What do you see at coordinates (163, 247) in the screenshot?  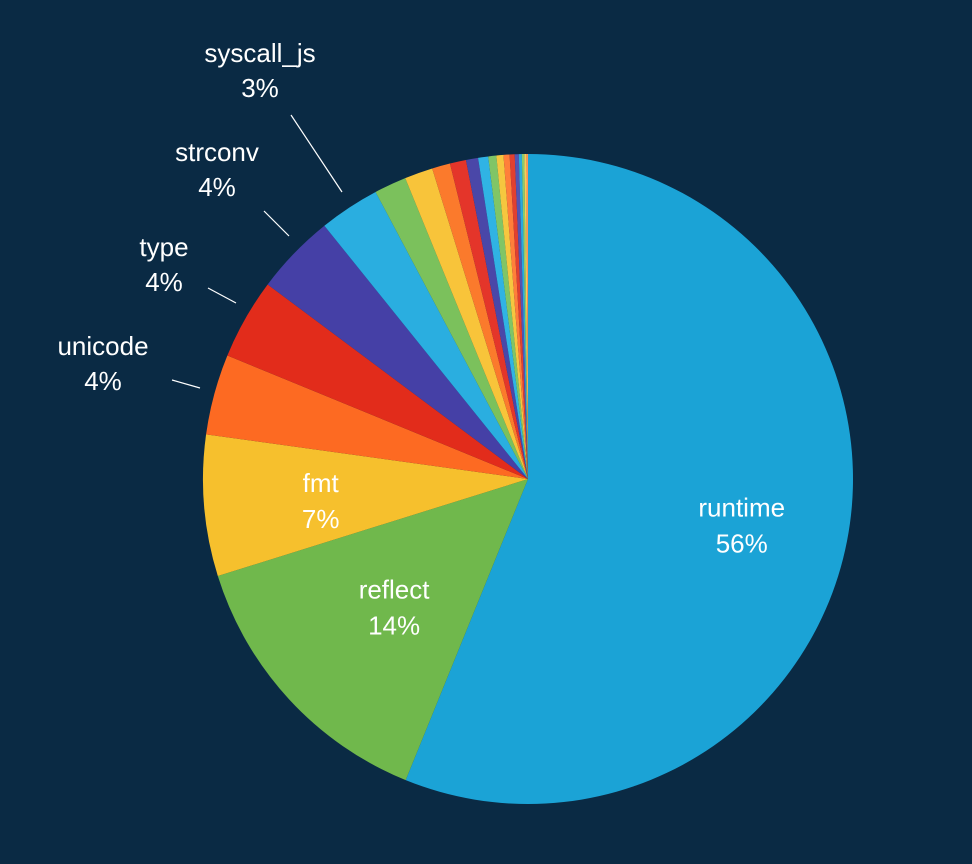 I see `slice-label-type: type` at bounding box center [163, 247].